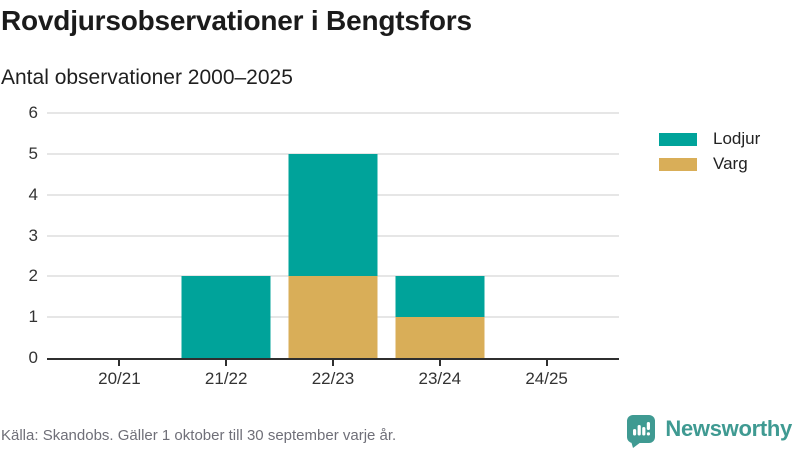 The width and height of the screenshot is (800, 450). I want to click on legend-label: Lodjur, so click(737, 138).